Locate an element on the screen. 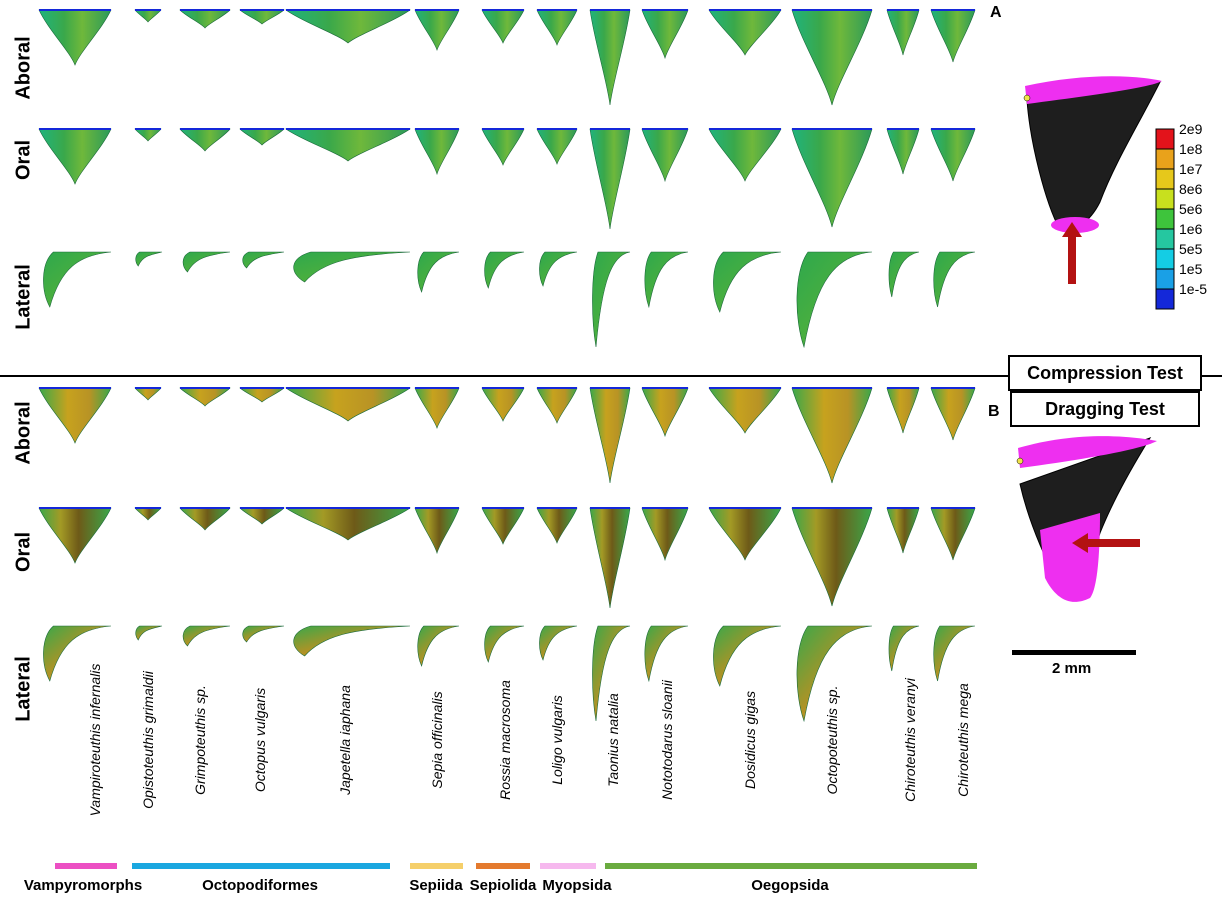  species-label: Loligo vulgaris is located at coordinates (557, 740).